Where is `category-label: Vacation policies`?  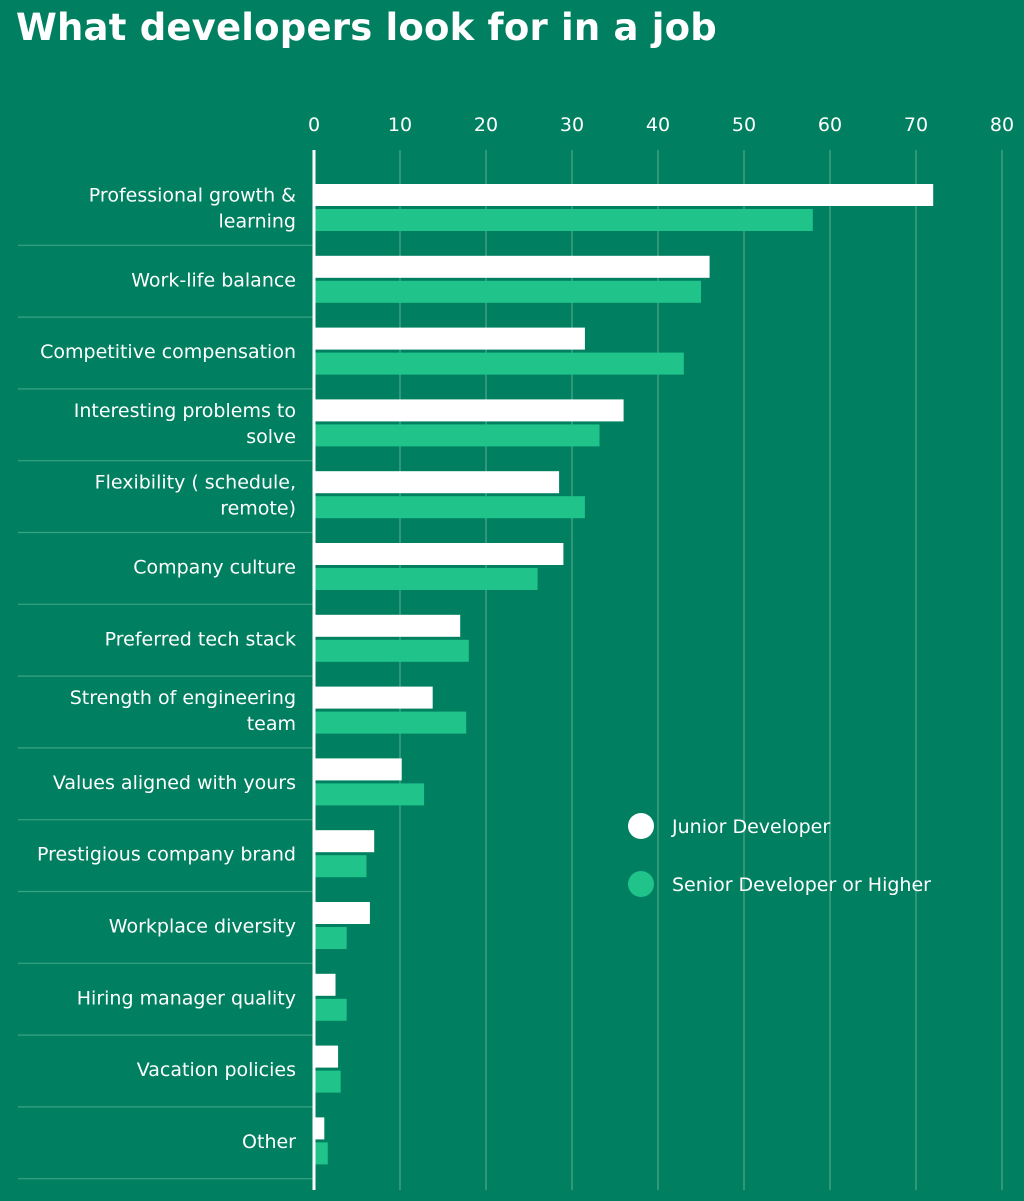
category-label: Vacation policies is located at coordinates (216, 1070).